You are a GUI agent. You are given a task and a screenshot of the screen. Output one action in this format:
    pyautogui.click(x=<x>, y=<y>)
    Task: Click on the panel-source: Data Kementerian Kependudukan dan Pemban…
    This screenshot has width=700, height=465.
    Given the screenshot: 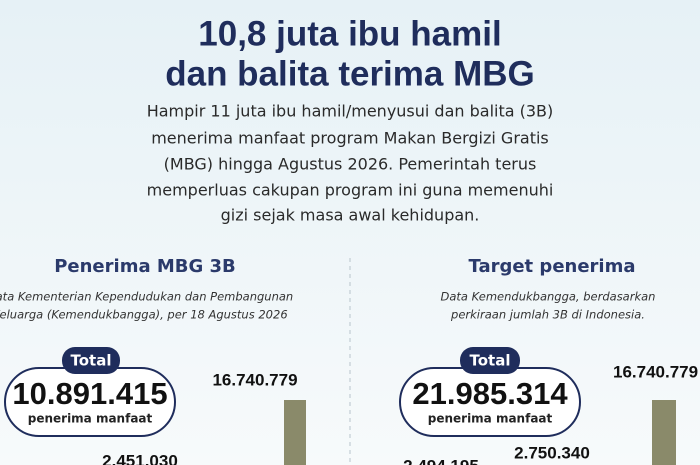 What is the action you would take?
    pyautogui.click(x=146, y=297)
    